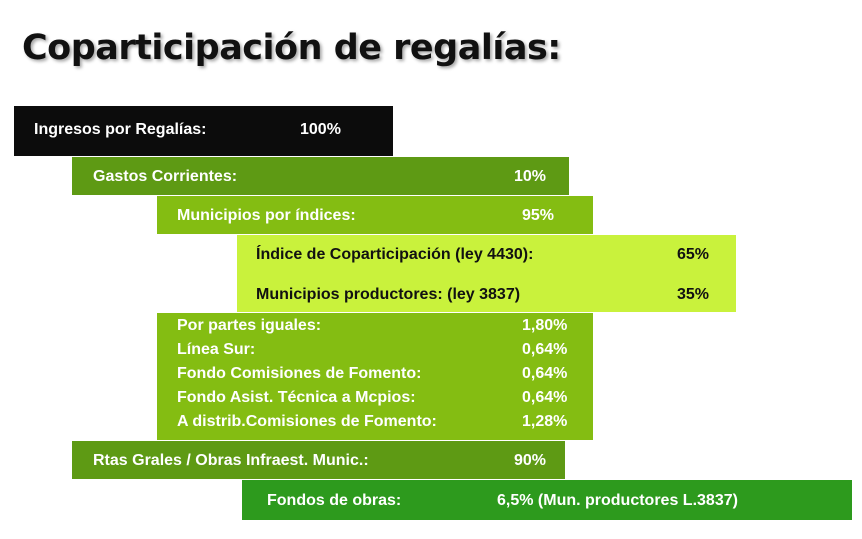 The height and width of the screenshot is (539, 862). What do you see at coordinates (231, 460) in the screenshot?
I see `rtas-grales-label: Rtas Grales / Obras Infraest. Munic.:` at bounding box center [231, 460].